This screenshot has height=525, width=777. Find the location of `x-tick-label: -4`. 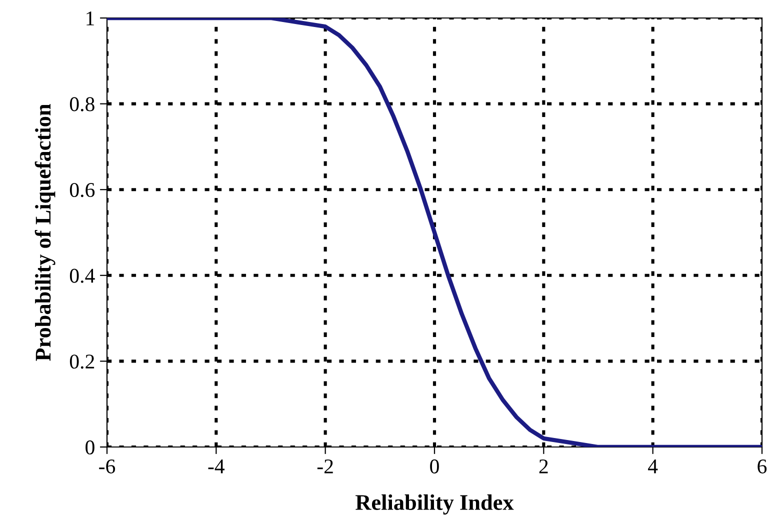

x-tick-label: -4 is located at coordinates (216, 467).